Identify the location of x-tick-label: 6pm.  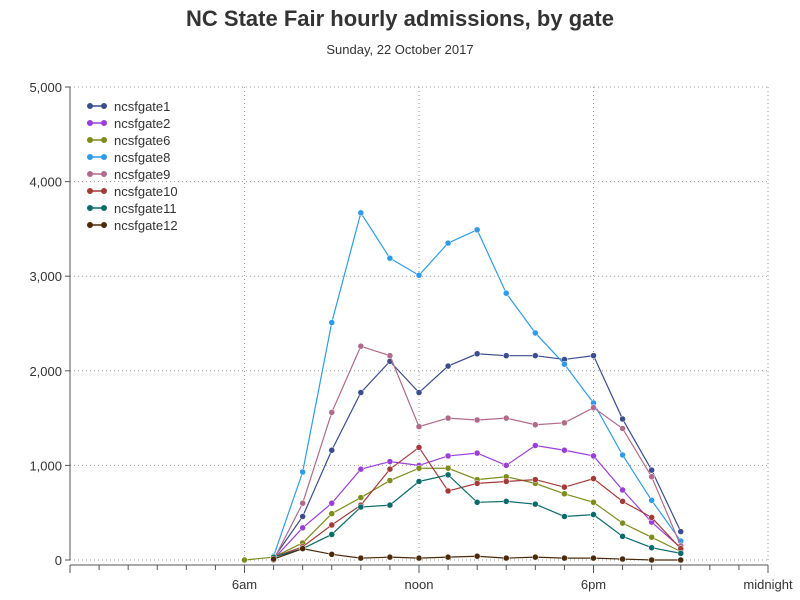
(593, 584).